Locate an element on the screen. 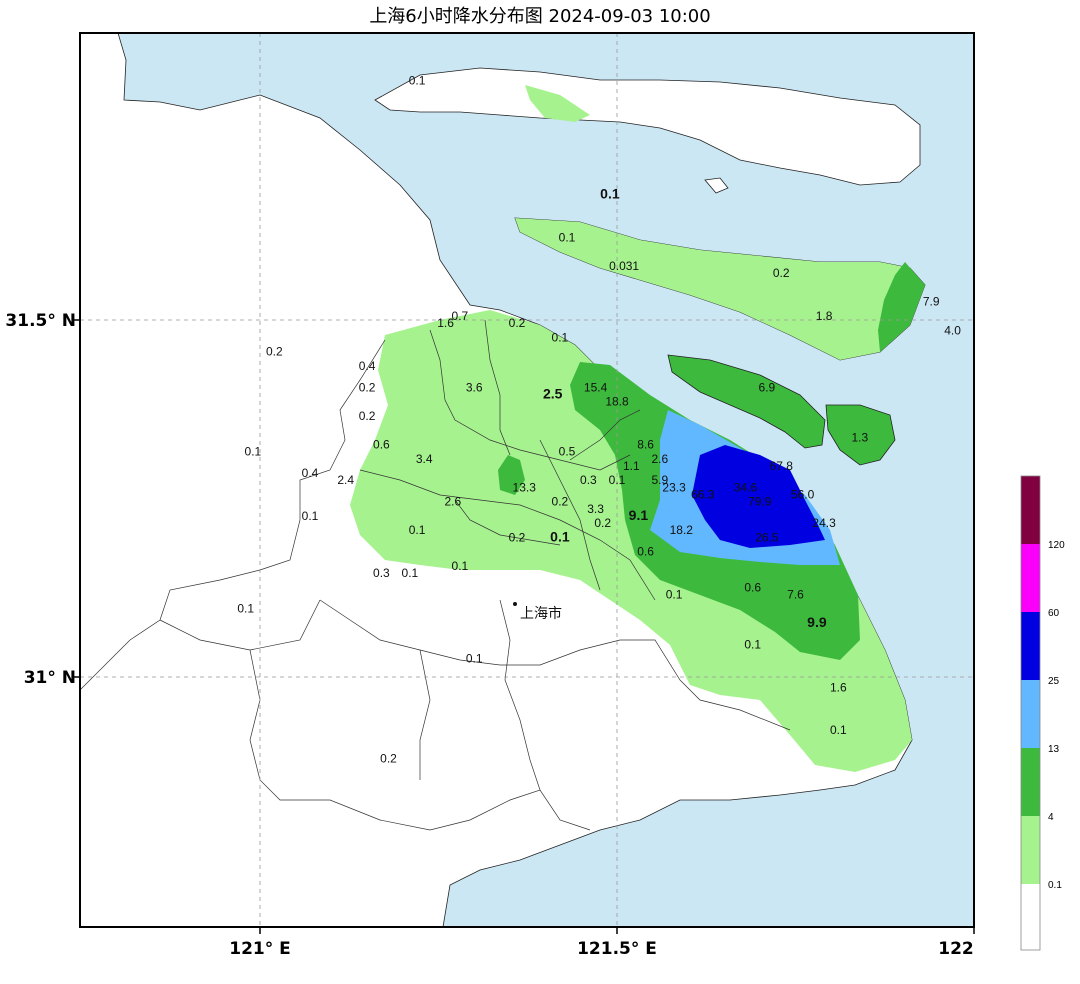 The height and width of the screenshot is (984, 1080). station-value: 0.7 is located at coordinates (460, 316).